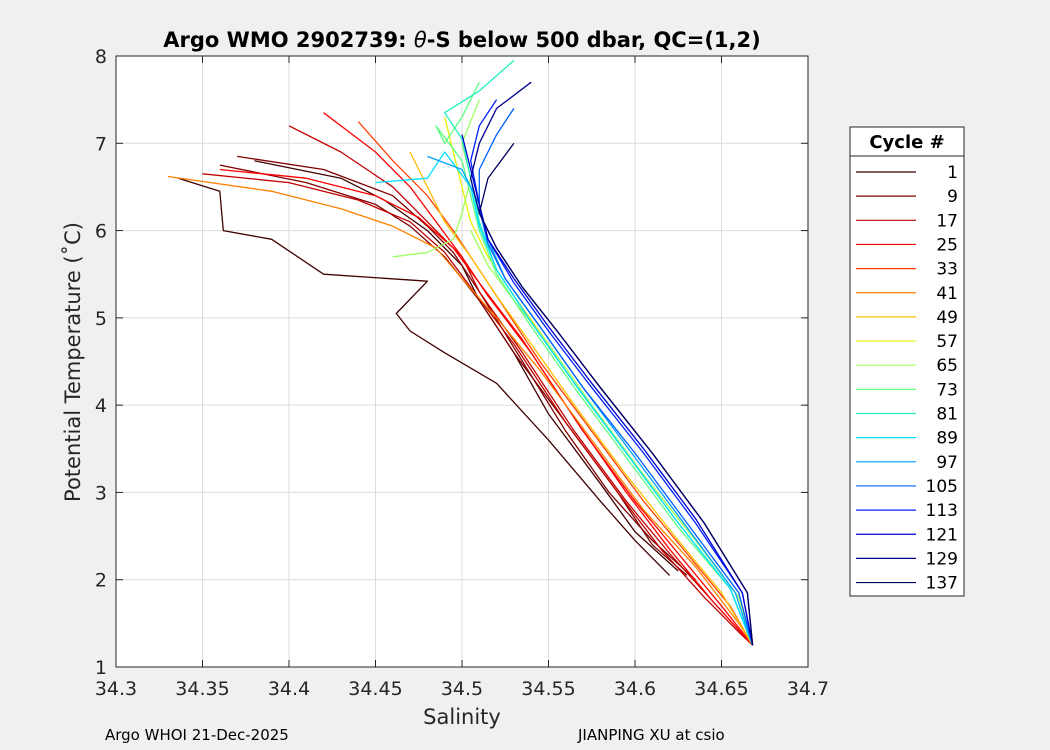 The image size is (1050, 750). What do you see at coordinates (808, 689) in the screenshot?
I see `x-tick-label: 34.7` at bounding box center [808, 689].